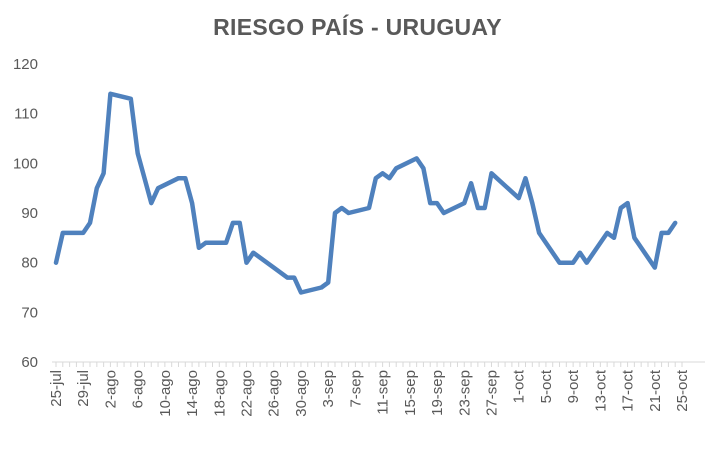 Image resolution: width=715 pixels, height=453 pixels. Describe the element at coordinates (165, 393) in the screenshot. I see `x-tick-label: 10-ago` at that location.